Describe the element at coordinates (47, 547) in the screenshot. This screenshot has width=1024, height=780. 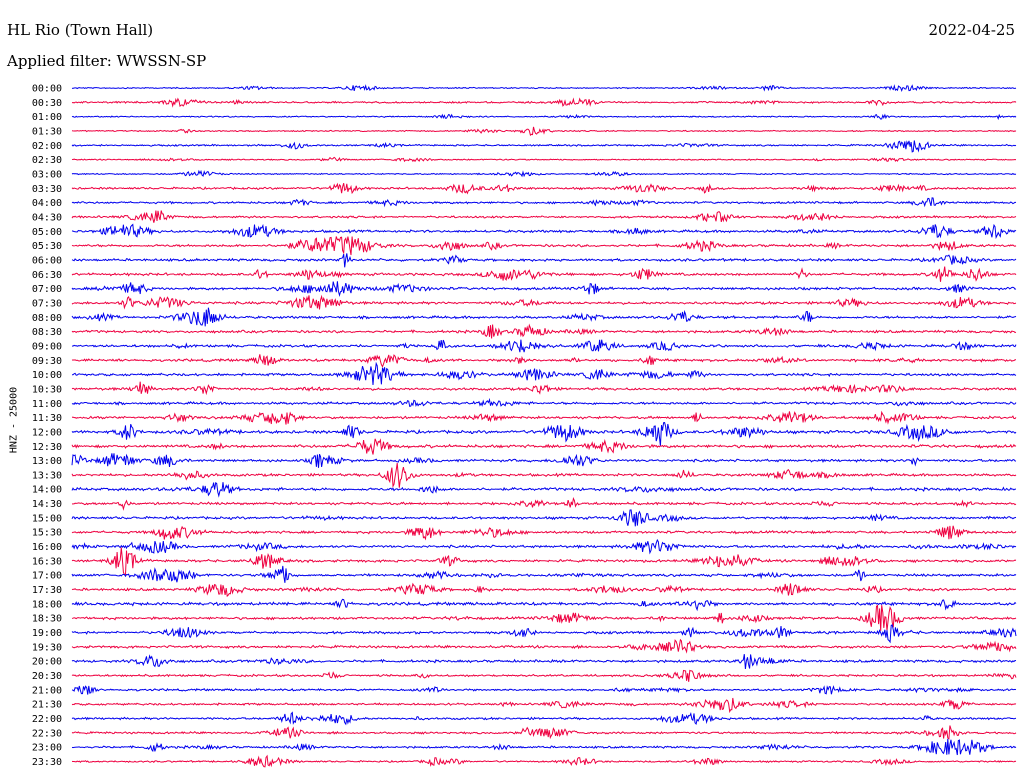
I see `time-tick-label: 16:00` at that location.